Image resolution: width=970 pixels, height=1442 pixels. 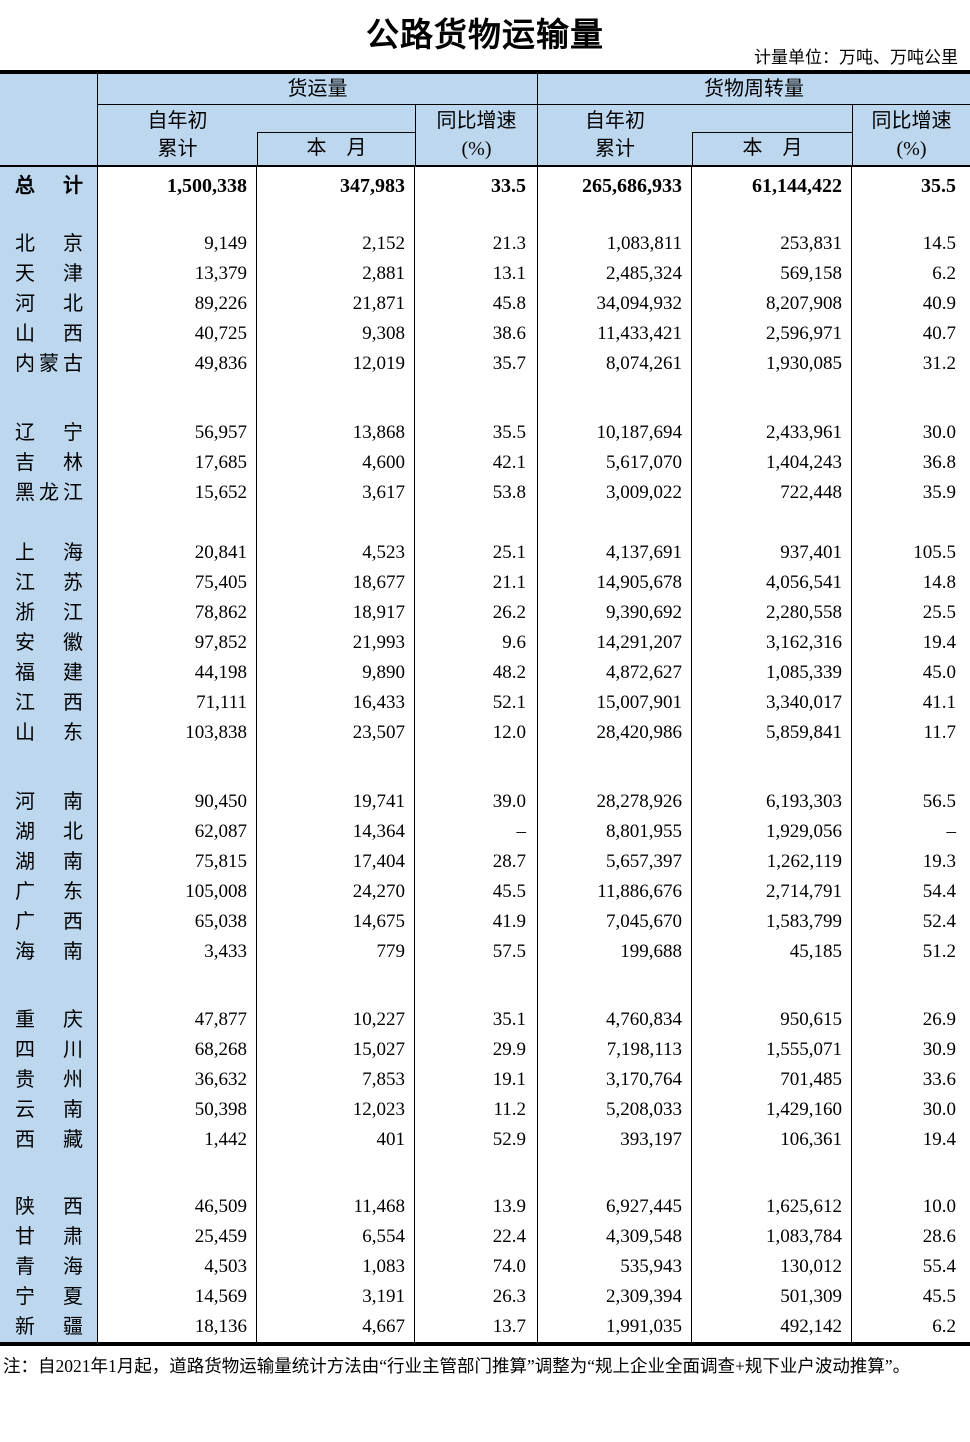 What do you see at coordinates (318, 89) in the screenshot?
I see `header-freight-volume: 货运量` at bounding box center [318, 89].